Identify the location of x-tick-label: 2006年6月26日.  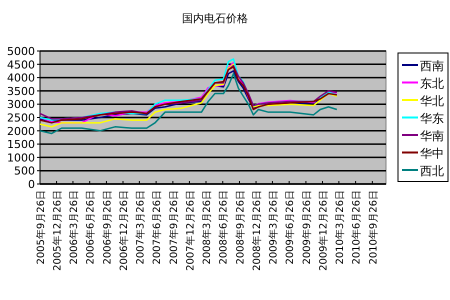
(90, 227).